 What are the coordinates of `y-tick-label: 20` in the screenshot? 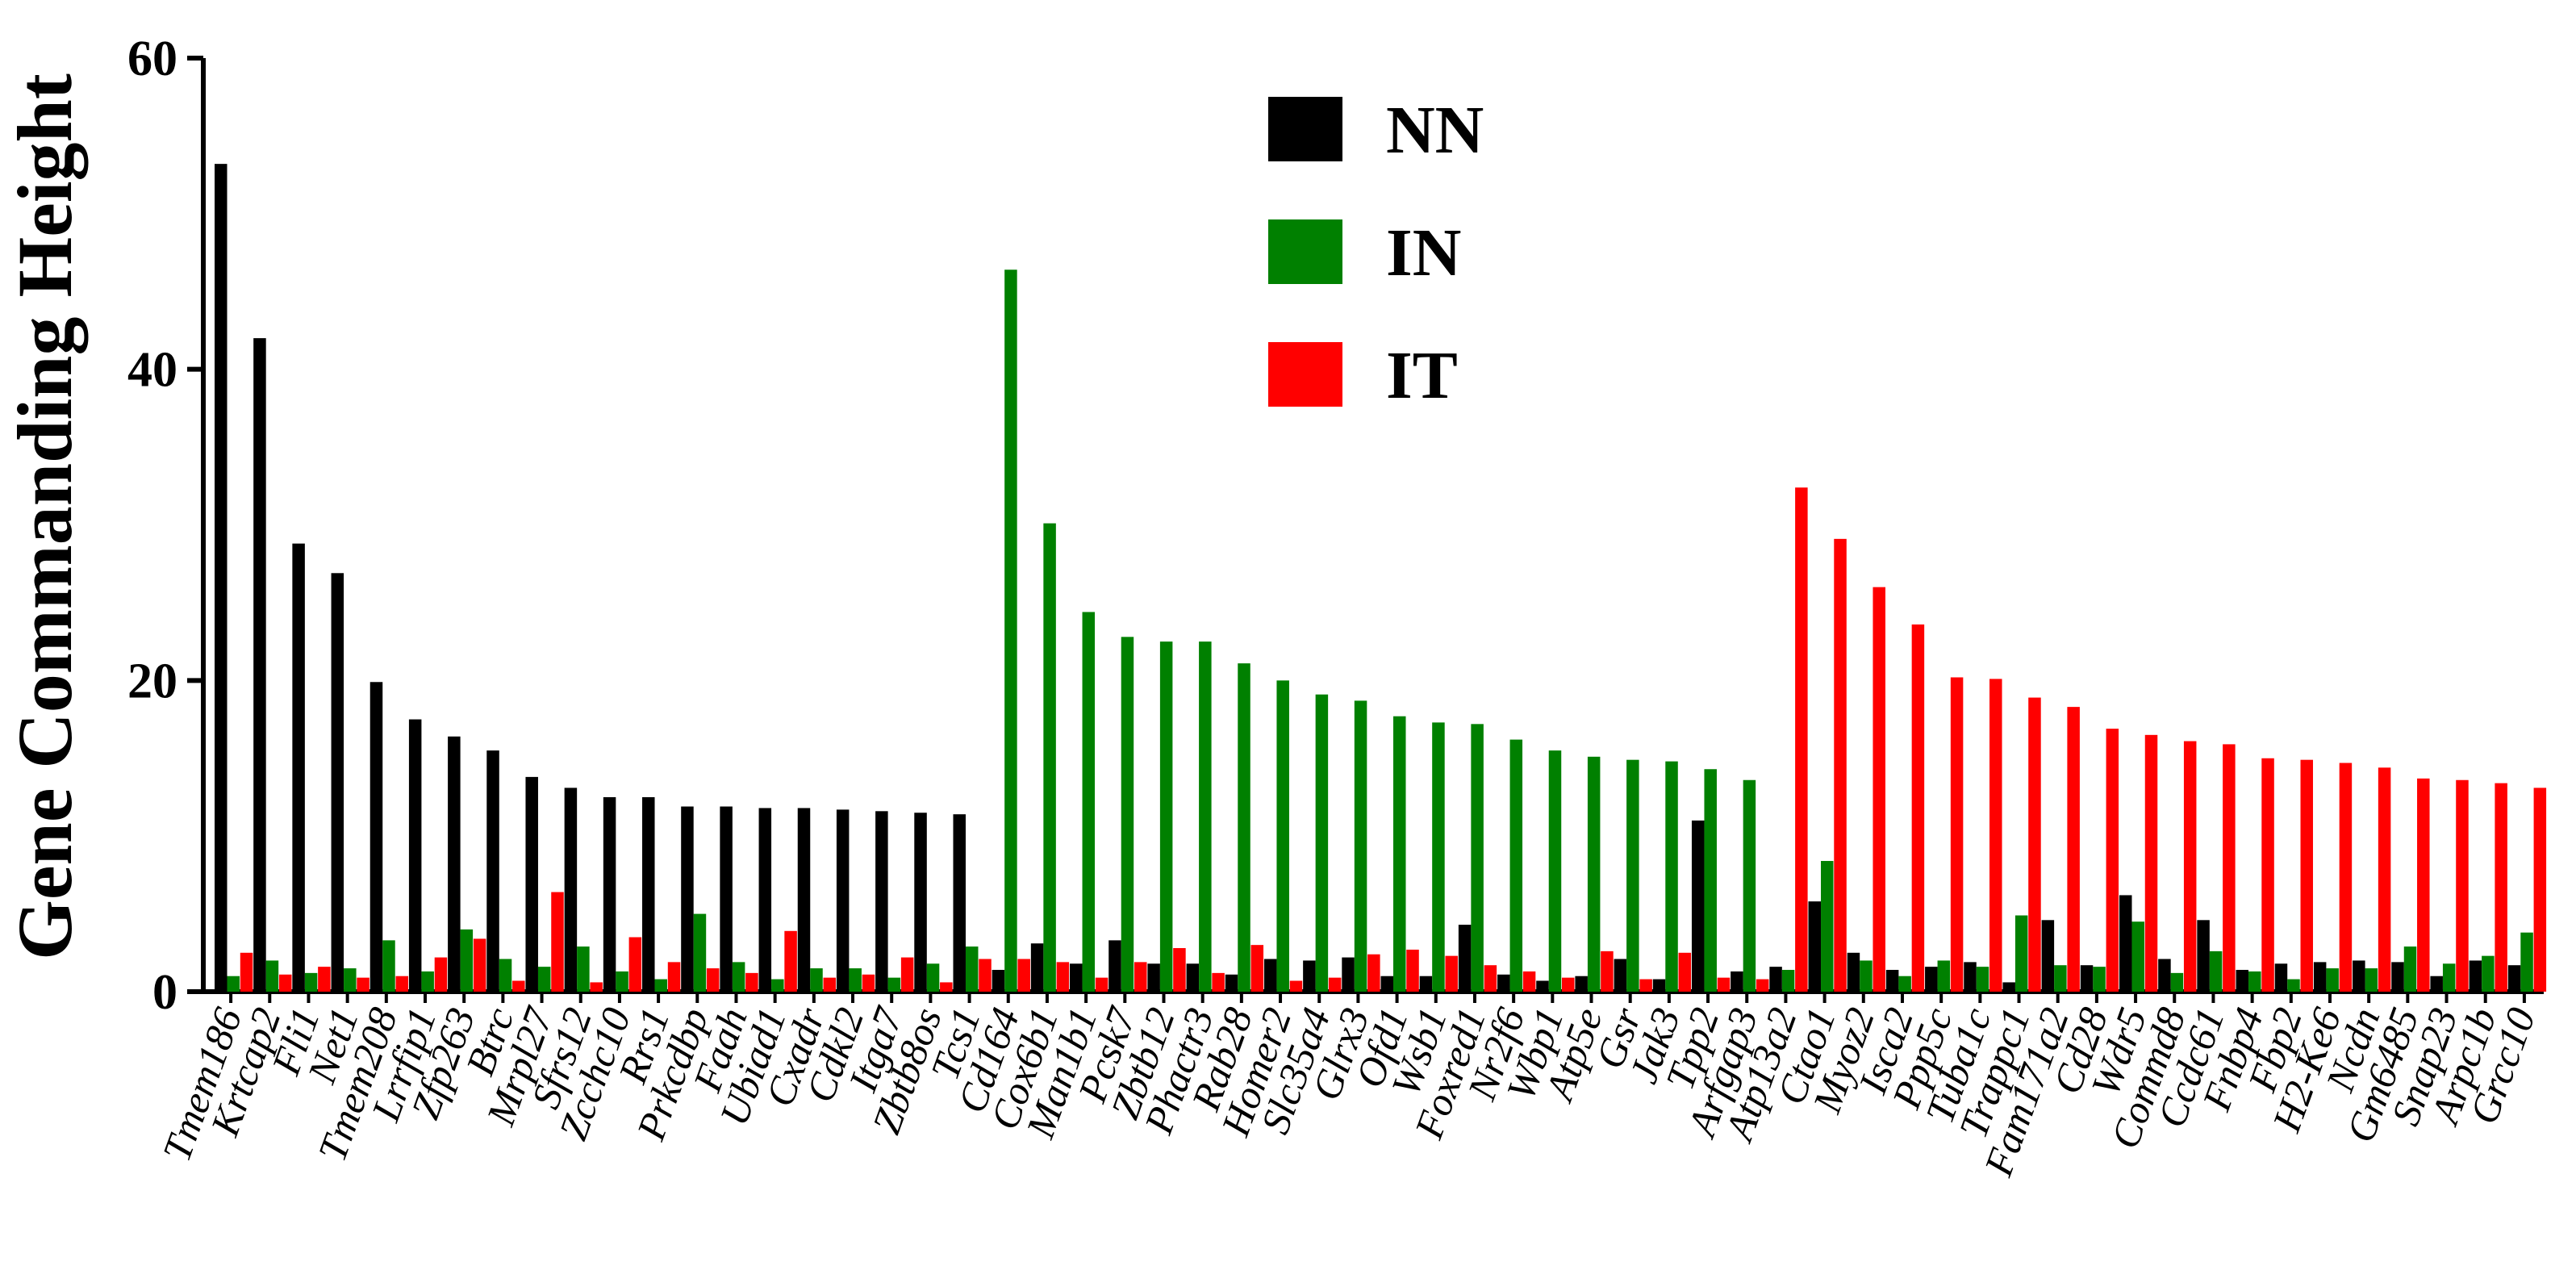 It's located at (152, 681).